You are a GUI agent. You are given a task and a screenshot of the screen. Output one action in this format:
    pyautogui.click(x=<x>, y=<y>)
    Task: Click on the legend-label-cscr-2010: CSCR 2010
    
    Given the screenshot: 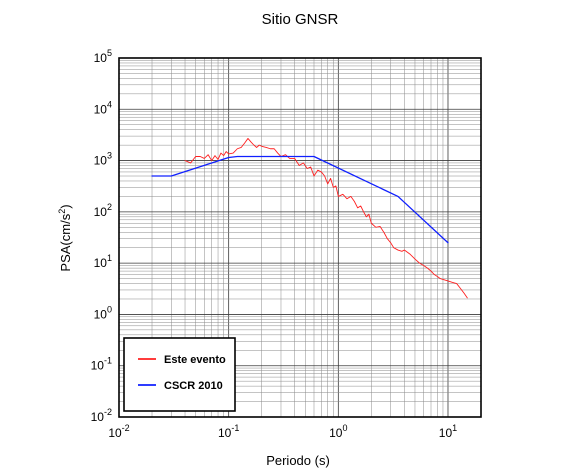 What is the action you would take?
    pyautogui.click(x=193, y=386)
    